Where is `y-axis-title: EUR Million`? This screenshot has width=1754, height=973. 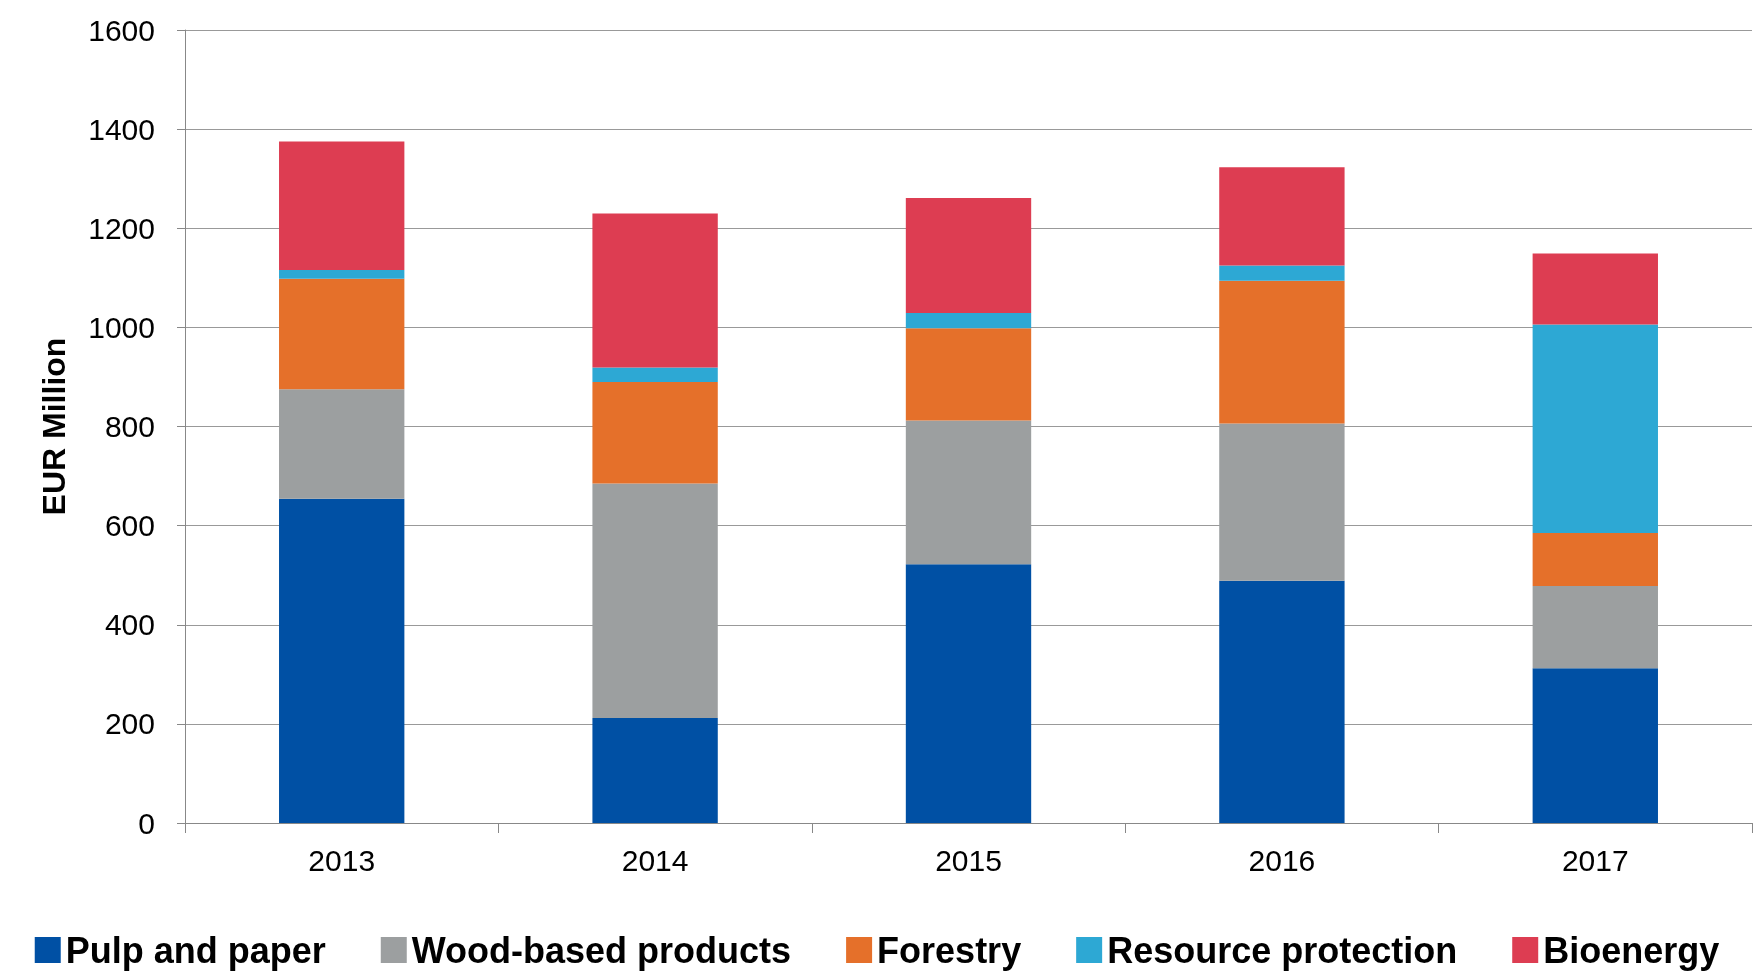
y-axis-title: EUR Million is located at coordinates (54, 426).